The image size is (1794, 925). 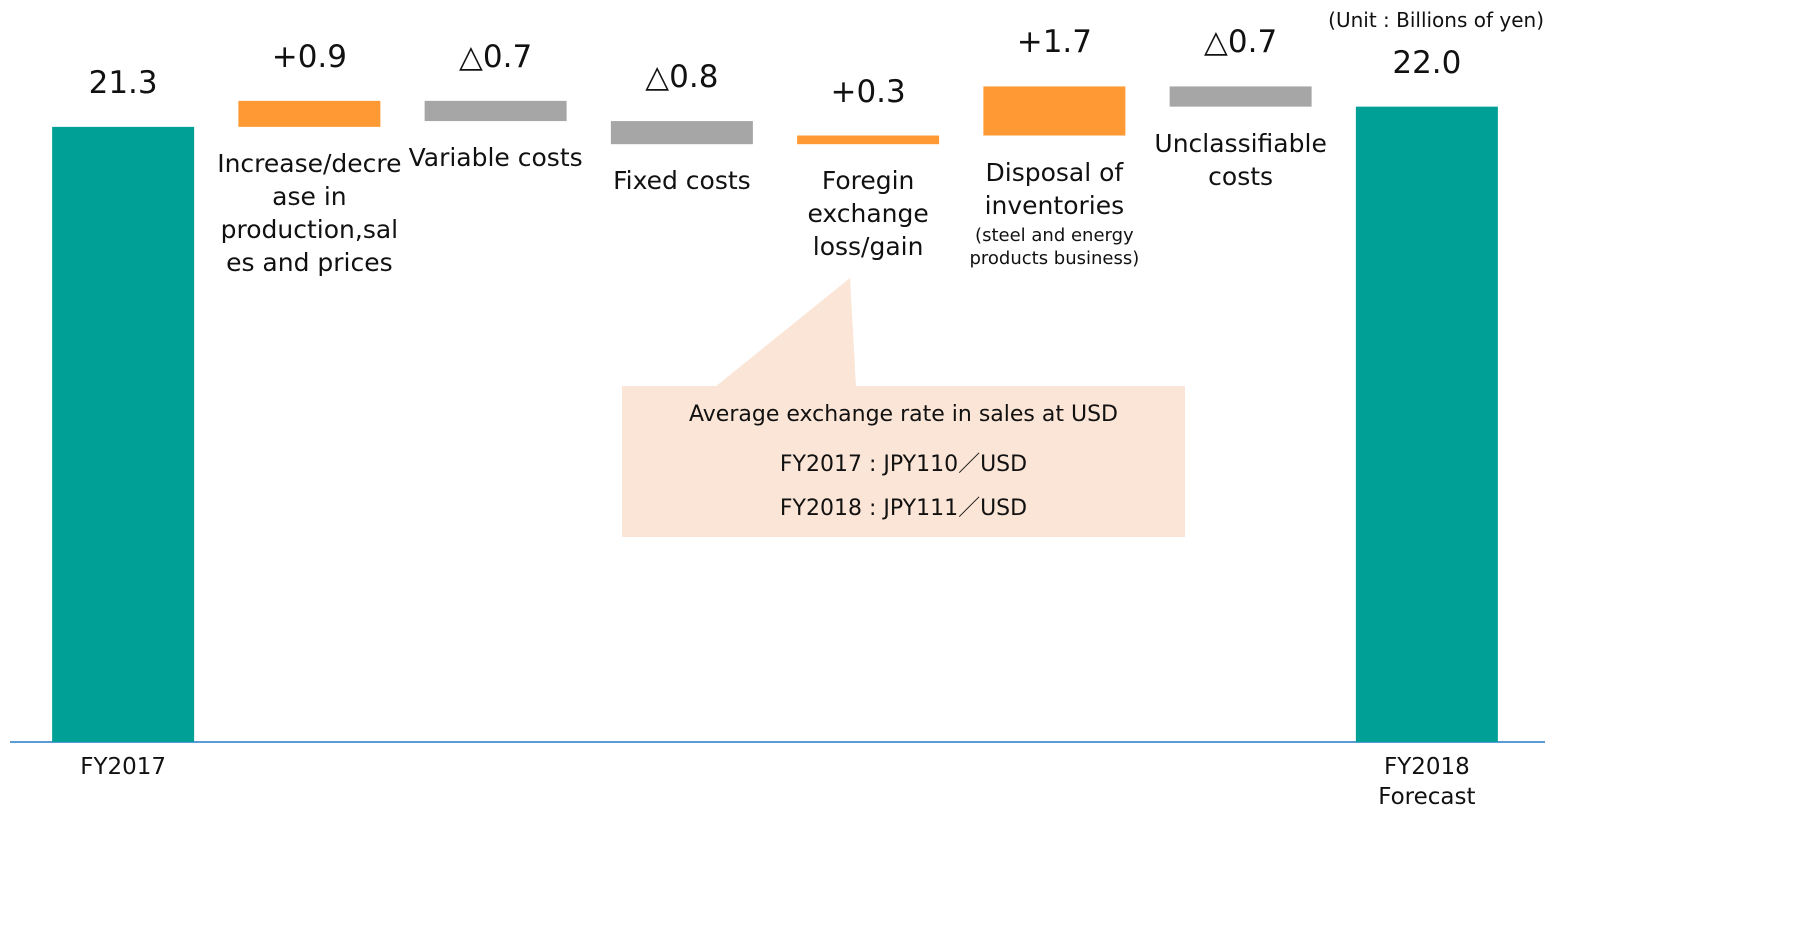 I want to click on callout-text: Average exchange rate in sales at USD, so click(x=903, y=414).